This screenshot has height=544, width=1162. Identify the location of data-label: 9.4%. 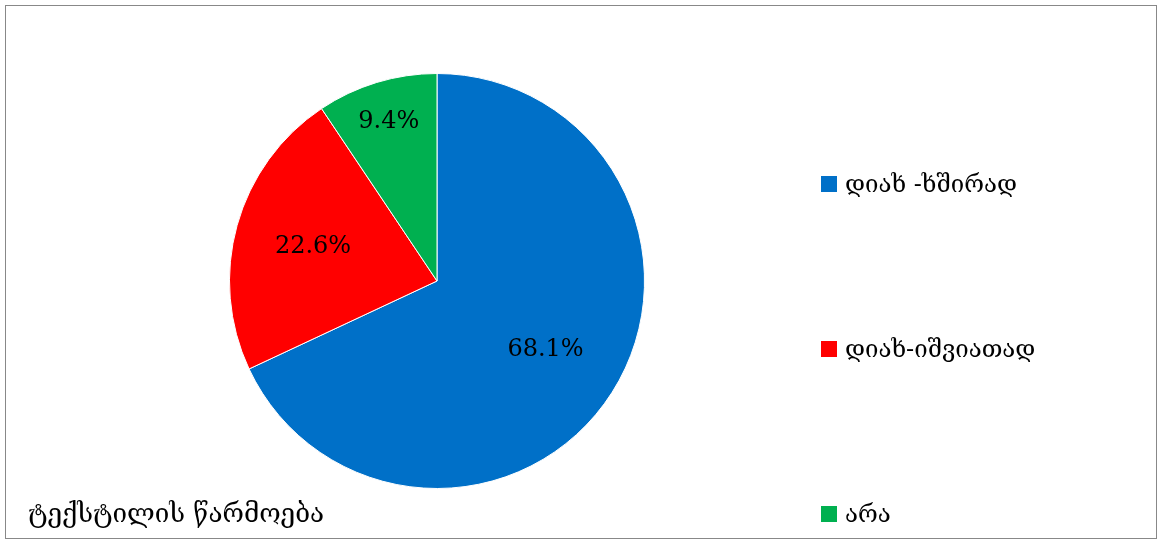
(389, 120).